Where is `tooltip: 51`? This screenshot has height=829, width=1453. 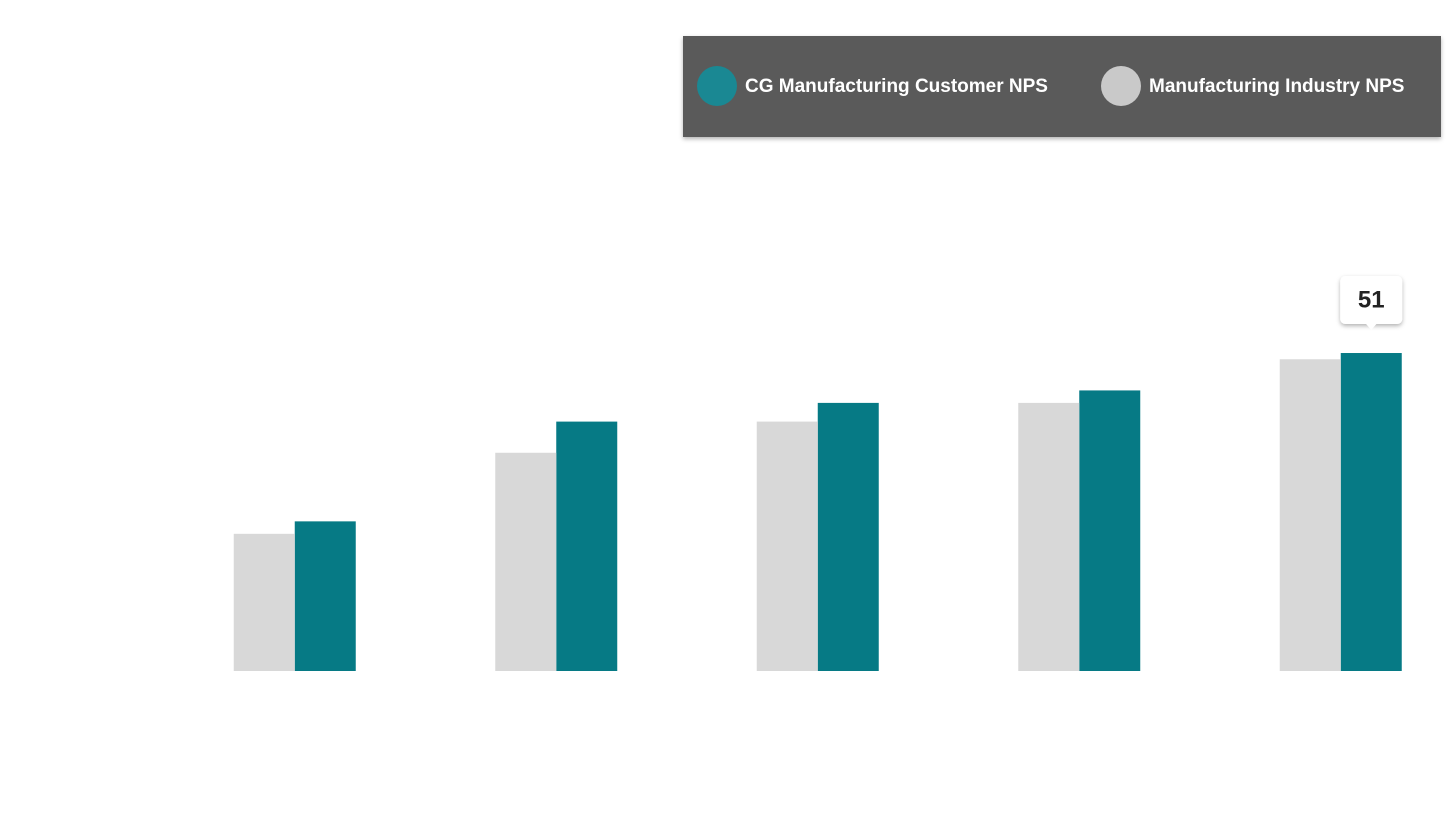
tooltip: 51 is located at coordinates (1371, 303).